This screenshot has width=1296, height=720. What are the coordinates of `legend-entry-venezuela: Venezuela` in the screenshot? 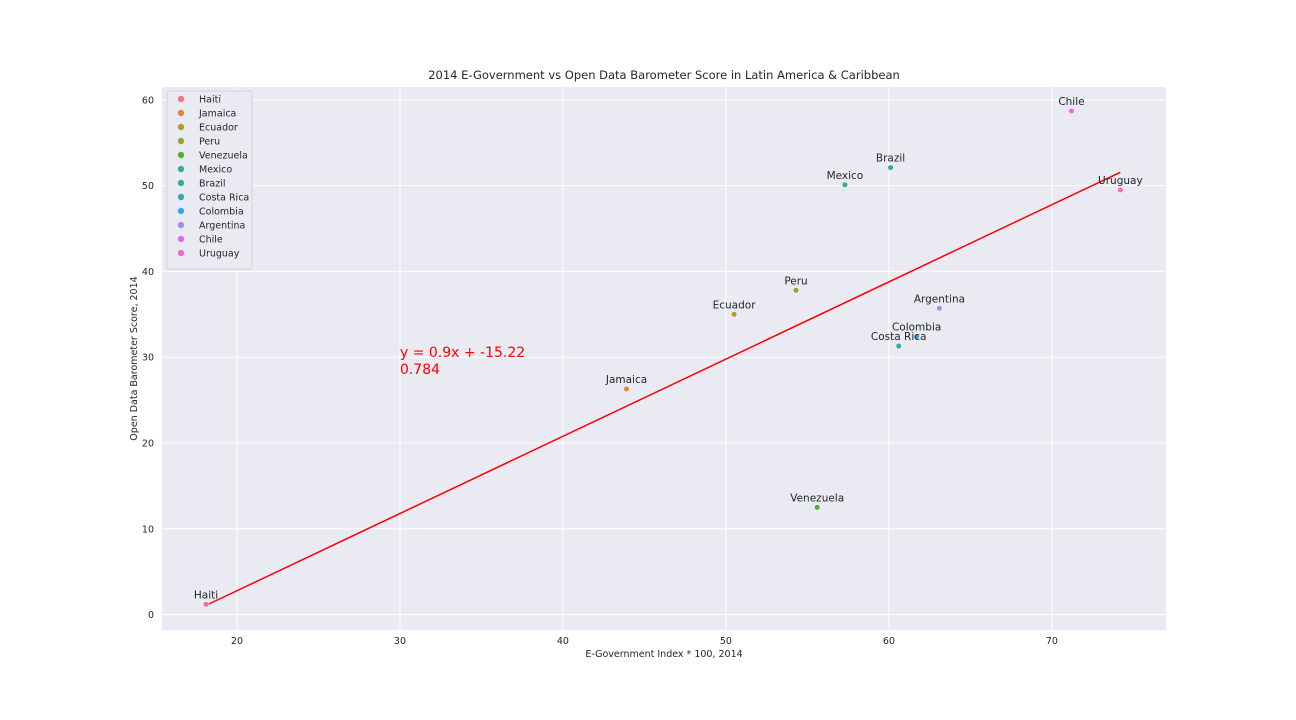 It's located at (223, 155).